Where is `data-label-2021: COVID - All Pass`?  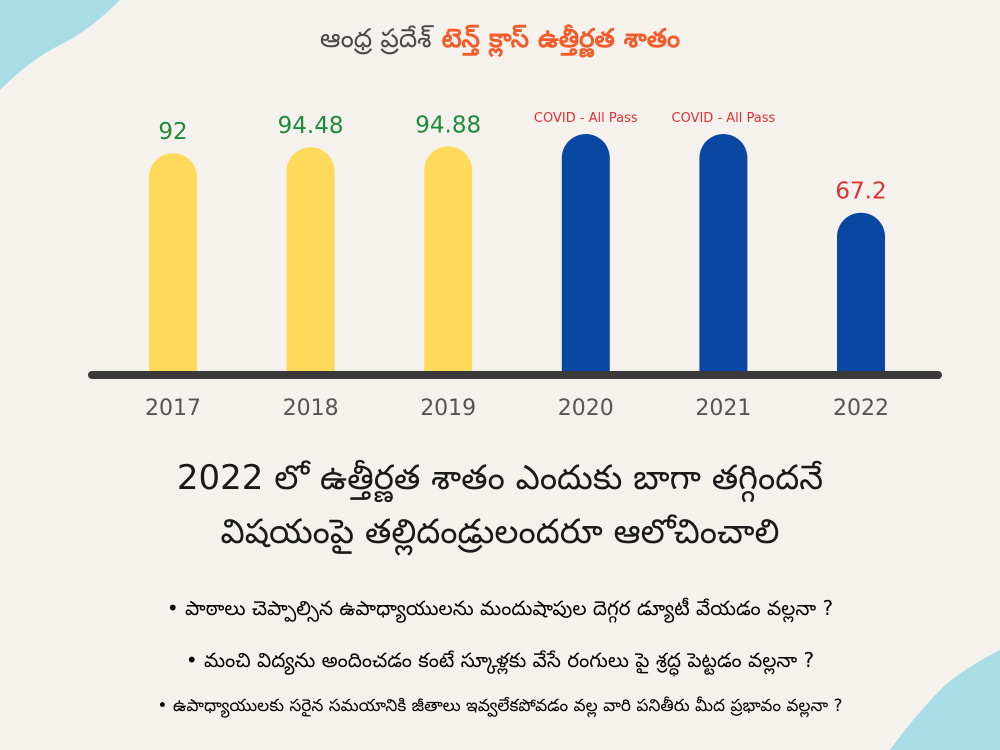 data-label-2021: COVID - All Pass is located at coordinates (724, 118).